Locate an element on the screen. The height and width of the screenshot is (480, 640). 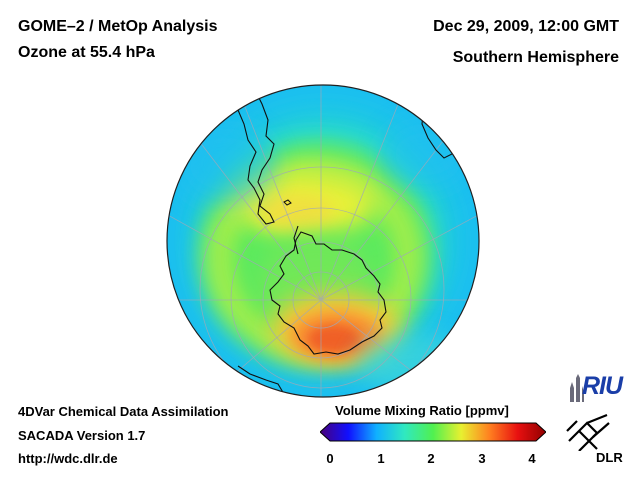
colorbar-tick-2: 2 is located at coordinates (431, 458).